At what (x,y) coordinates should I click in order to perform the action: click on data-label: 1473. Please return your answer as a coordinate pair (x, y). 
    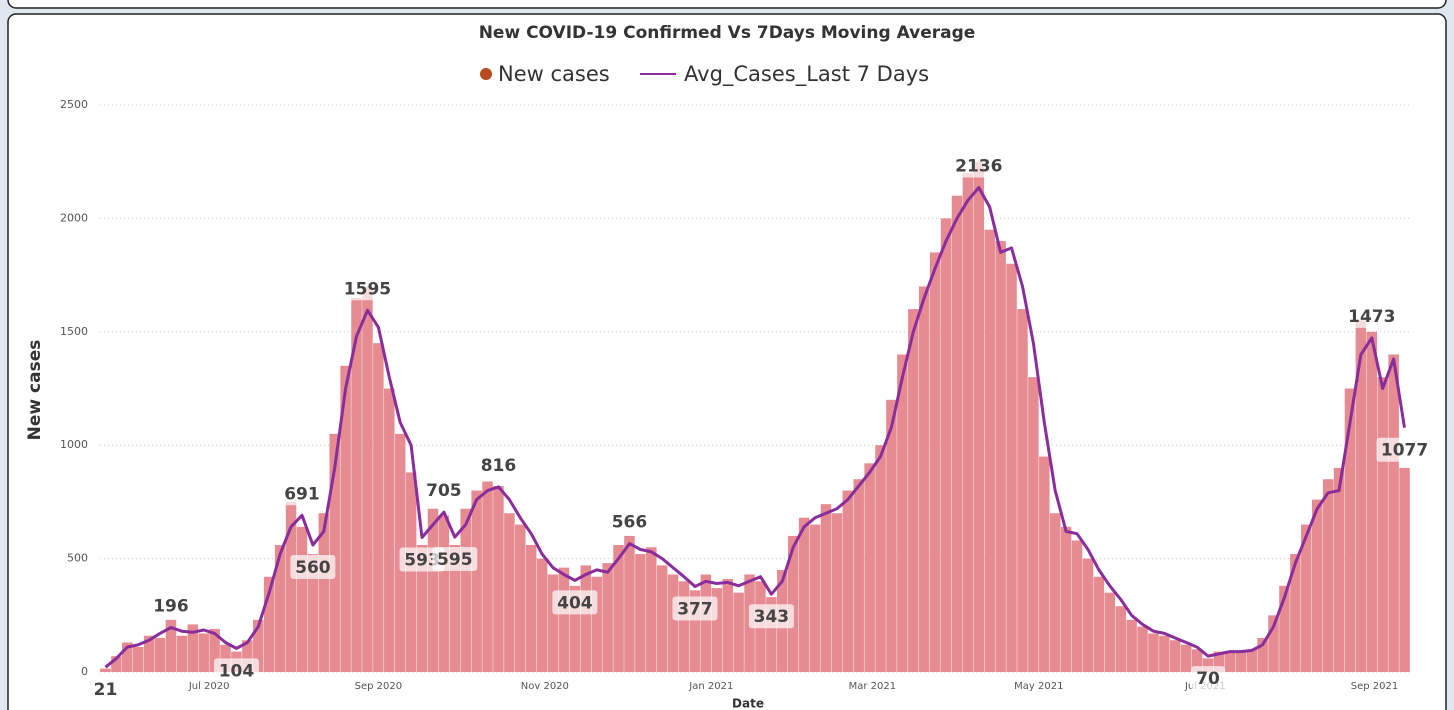
    Looking at the image, I should click on (1371, 317).